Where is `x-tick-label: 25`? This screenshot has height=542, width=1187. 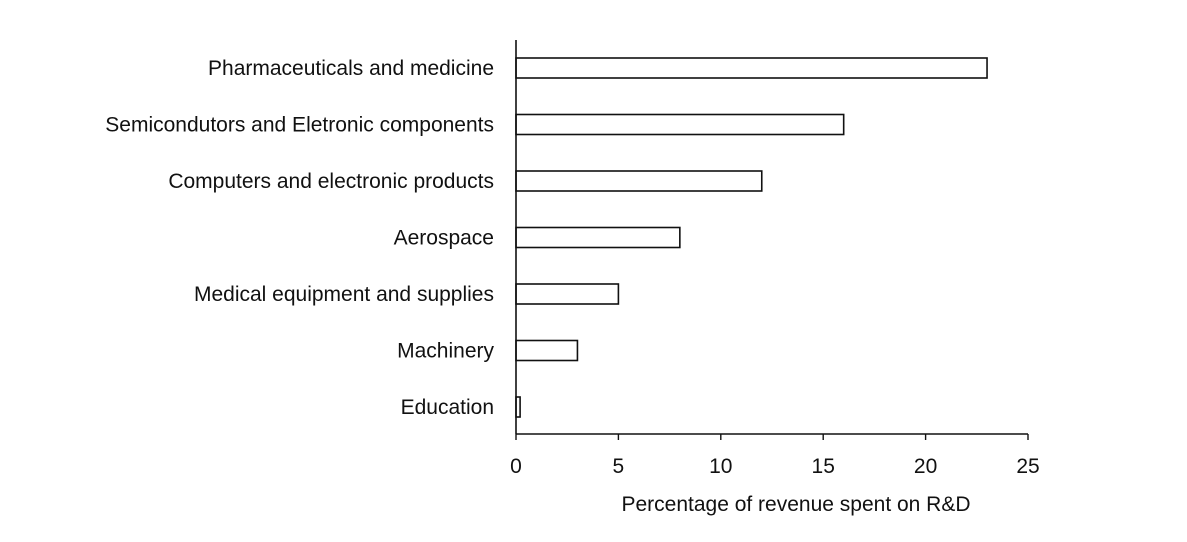 x-tick-label: 25 is located at coordinates (1027, 466).